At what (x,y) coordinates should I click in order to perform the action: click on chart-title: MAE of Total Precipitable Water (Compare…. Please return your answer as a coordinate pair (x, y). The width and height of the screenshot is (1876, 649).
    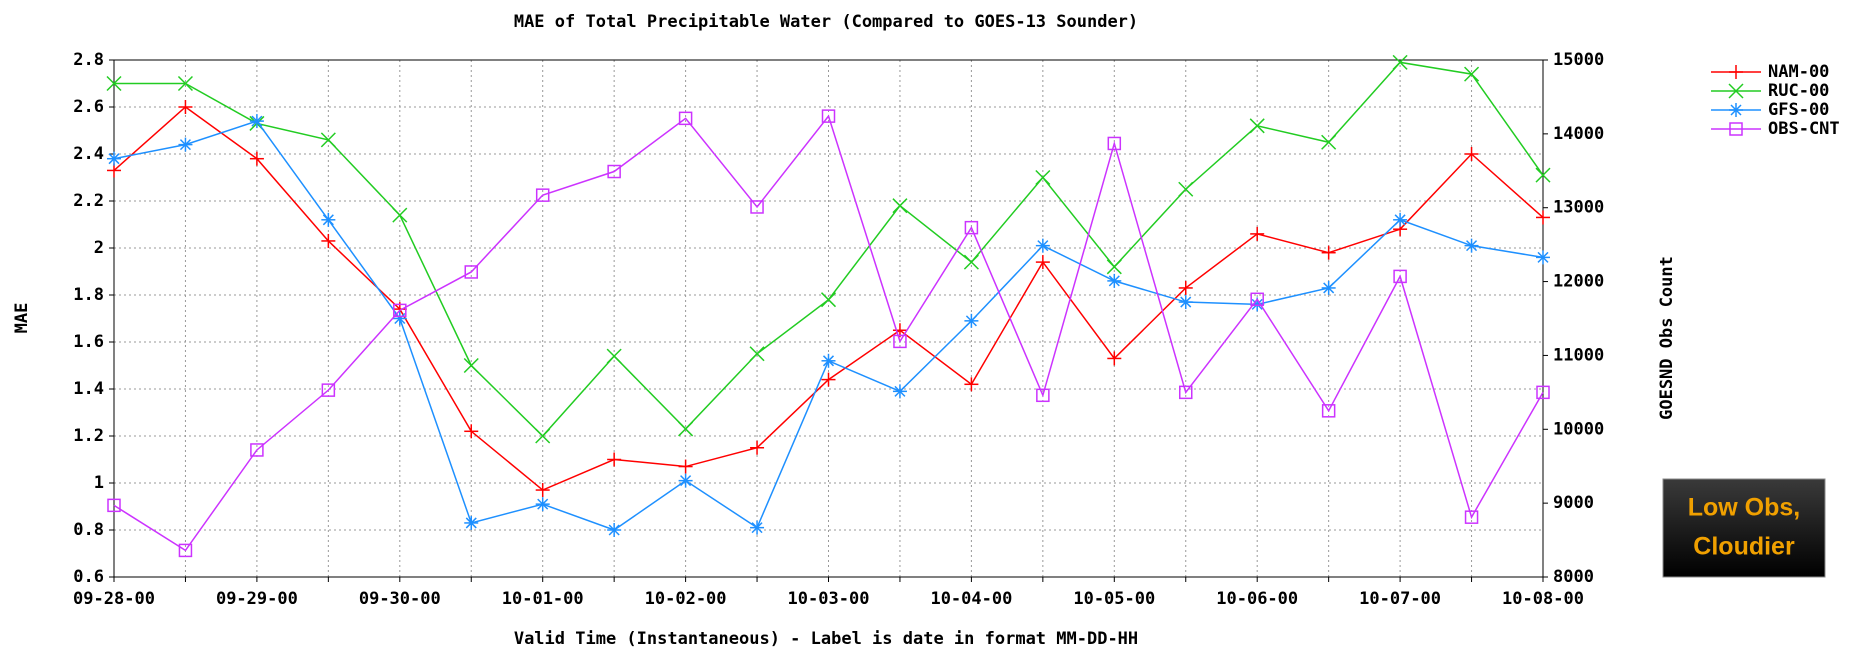
    Looking at the image, I should click on (826, 22).